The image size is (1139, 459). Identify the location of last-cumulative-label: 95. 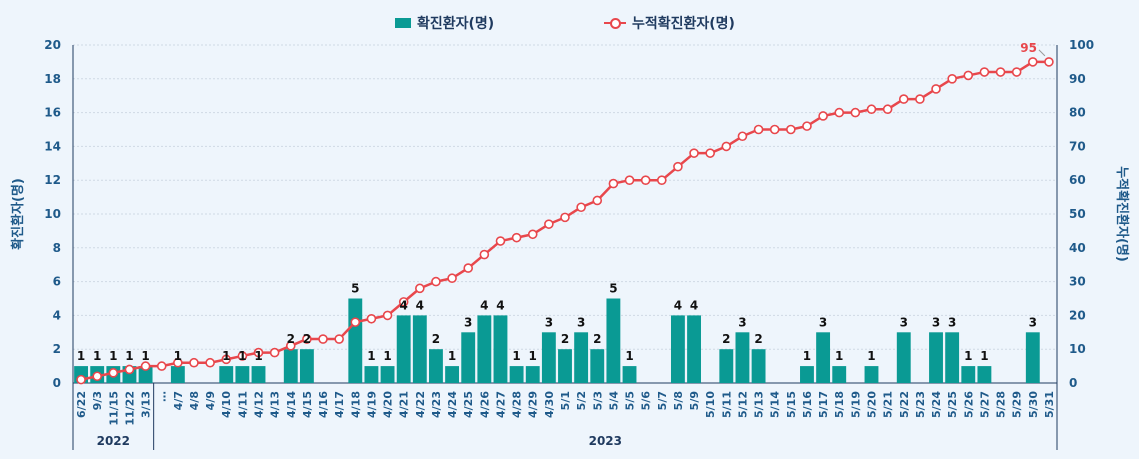
(1028, 48).